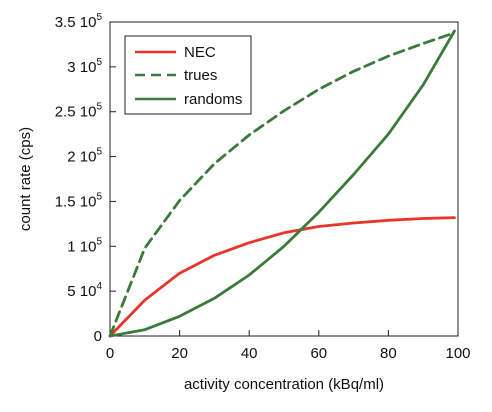  Describe the element at coordinates (84, 245) in the screenshot. I see `y-tick-label: 1 105` at that location.